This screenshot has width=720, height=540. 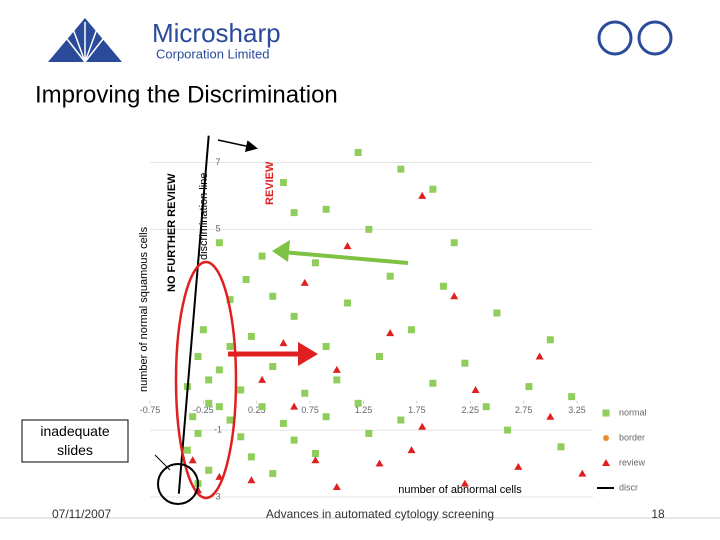 I want to click on green-arrow, so click(x=345, y=257).